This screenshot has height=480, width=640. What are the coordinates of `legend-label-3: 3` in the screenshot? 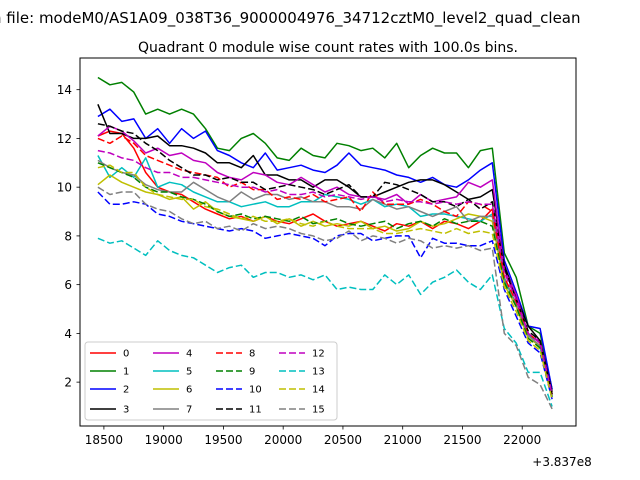 It's located at (126, 410).